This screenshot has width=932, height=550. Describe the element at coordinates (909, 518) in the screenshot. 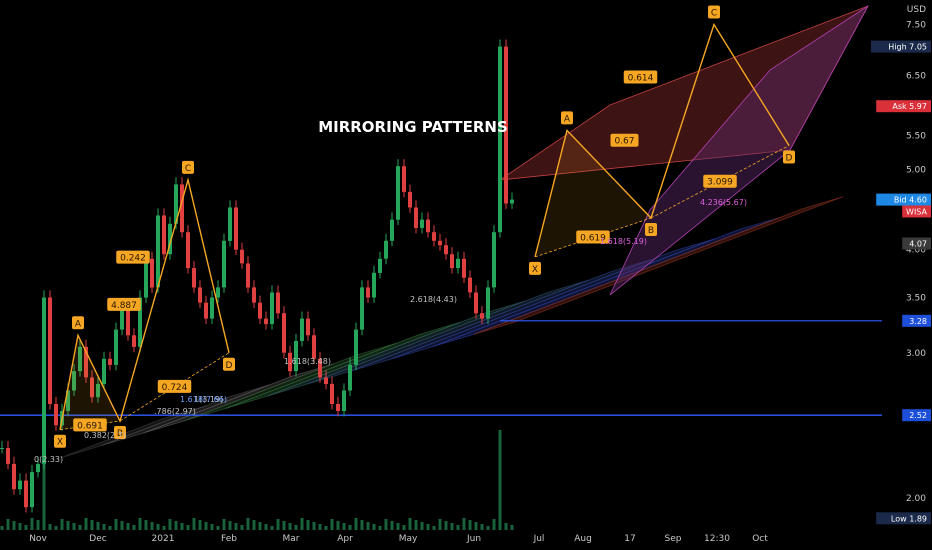

I see `price-tag-7: Low 1.89` at that location.